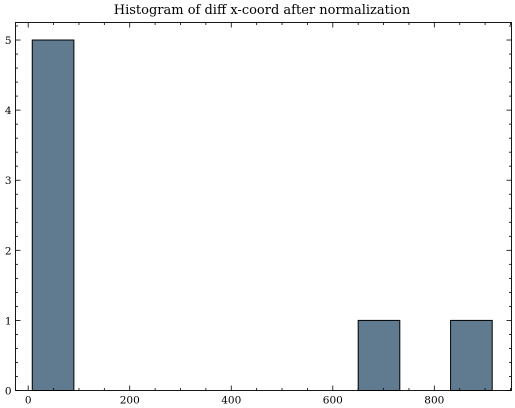  What do you see at coordinates (130, 401) in the screenshot?
I see `x-tick-label-1: 200` at bounding box center [130, 401].